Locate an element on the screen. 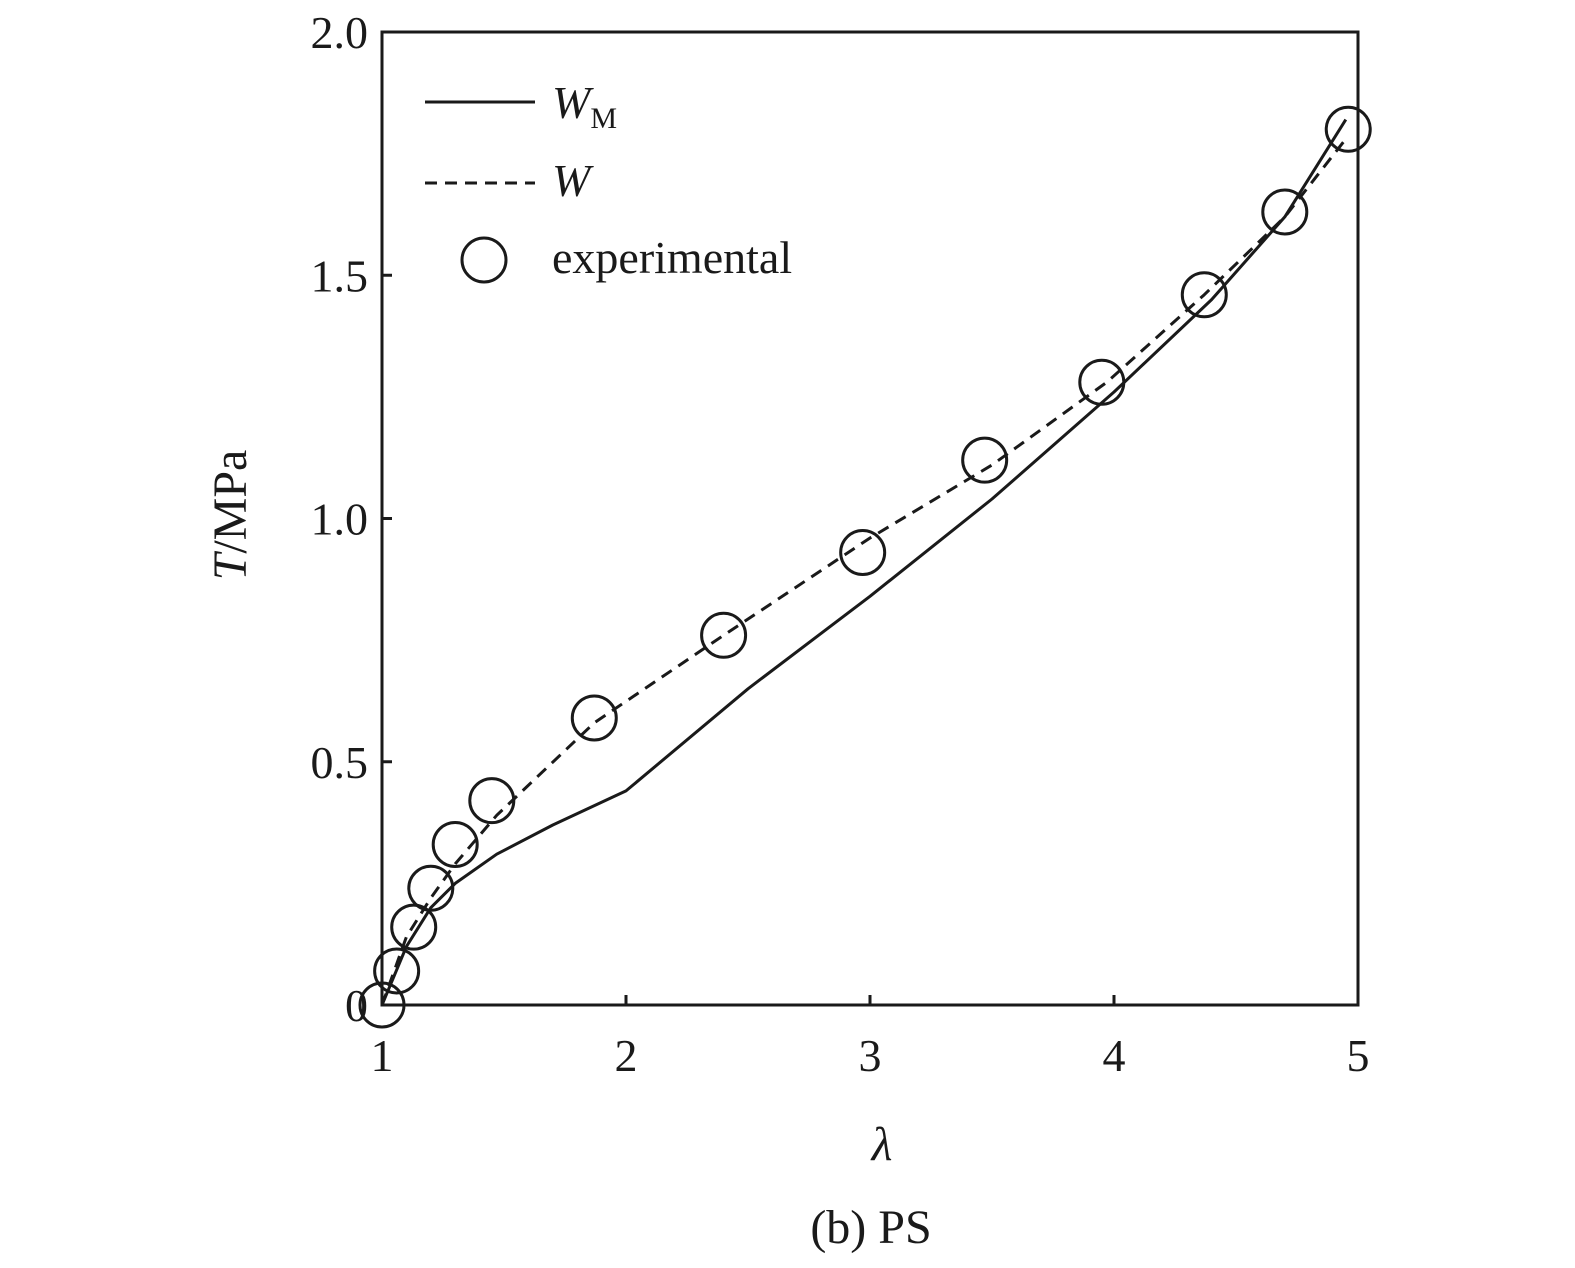  y-axis-label-unit: /MPa is located at coordinates (230, 502).